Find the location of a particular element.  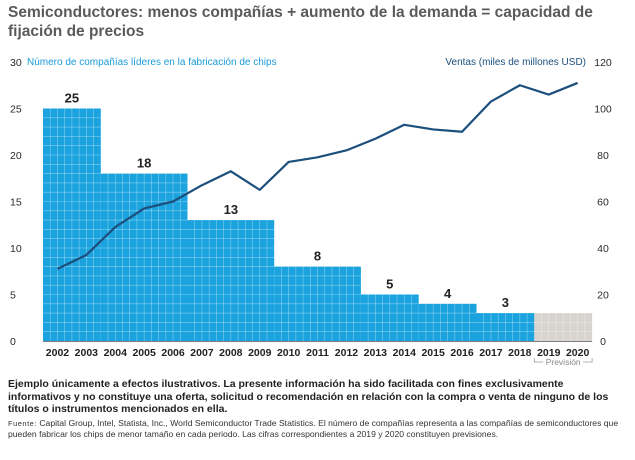

left-axis-tick: 30 is located at coordinates (16, 63).